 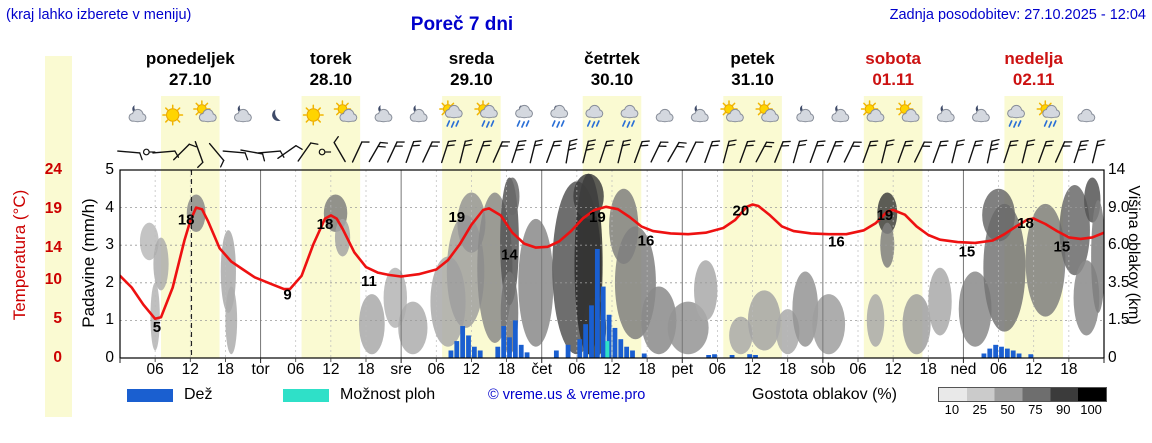 I want to click on gradient-tick-10: 10, so click(x=952, y=409).